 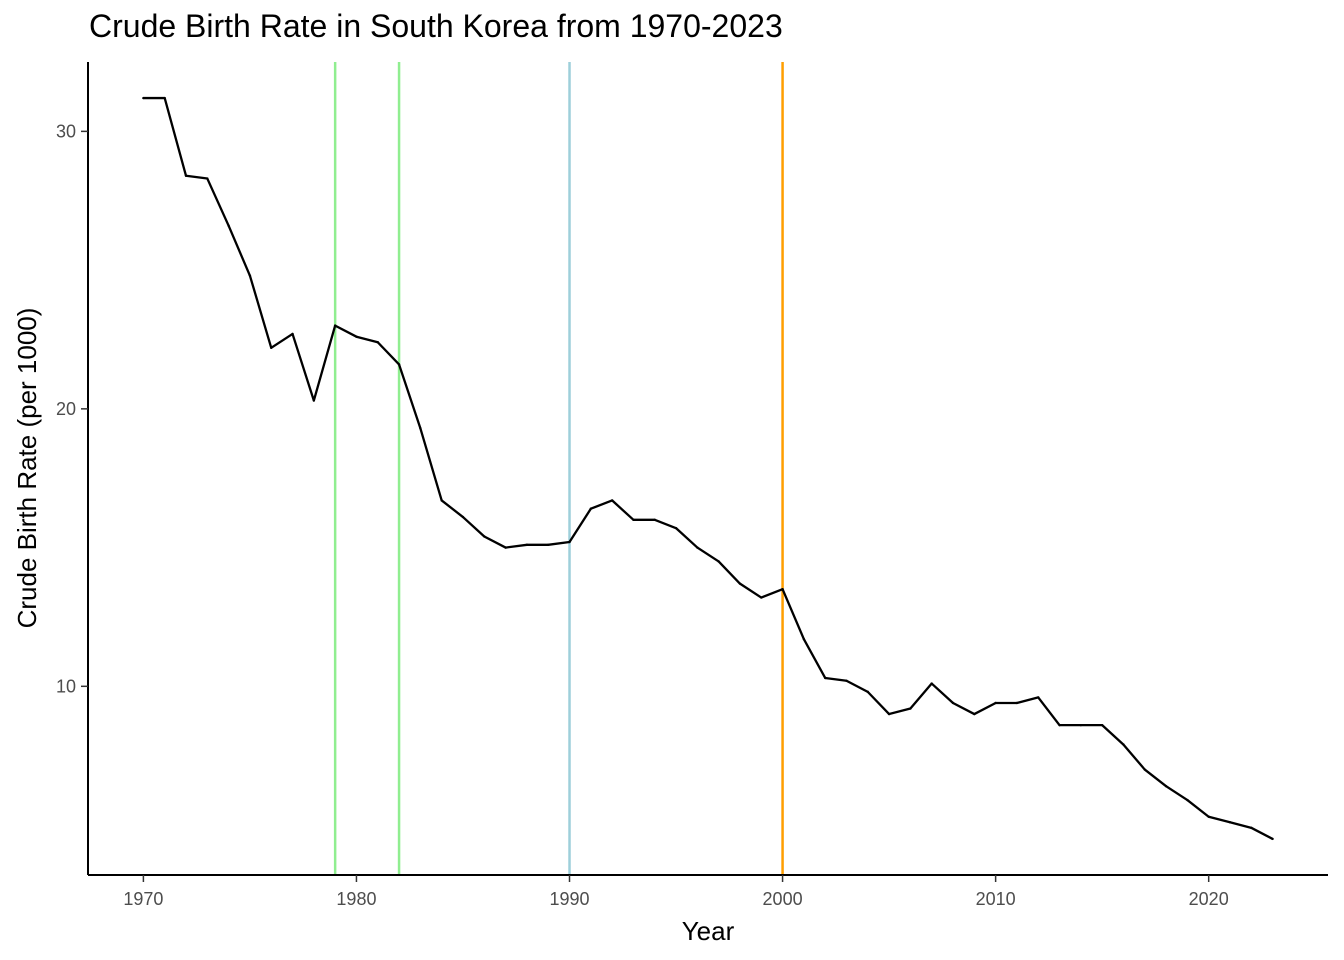 What do you see at coordinates (740, 583) in the screenshot?
I see `data-point-1998` at bounding box center [740, 583].